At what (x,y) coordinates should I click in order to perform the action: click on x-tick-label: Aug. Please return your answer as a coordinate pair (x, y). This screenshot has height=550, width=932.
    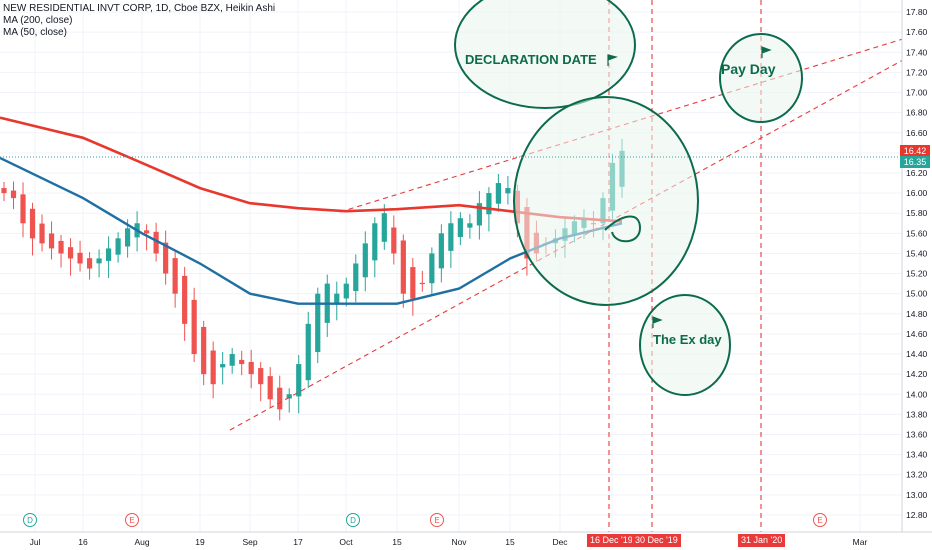
    Looking at the image, I should click on (141, 542).